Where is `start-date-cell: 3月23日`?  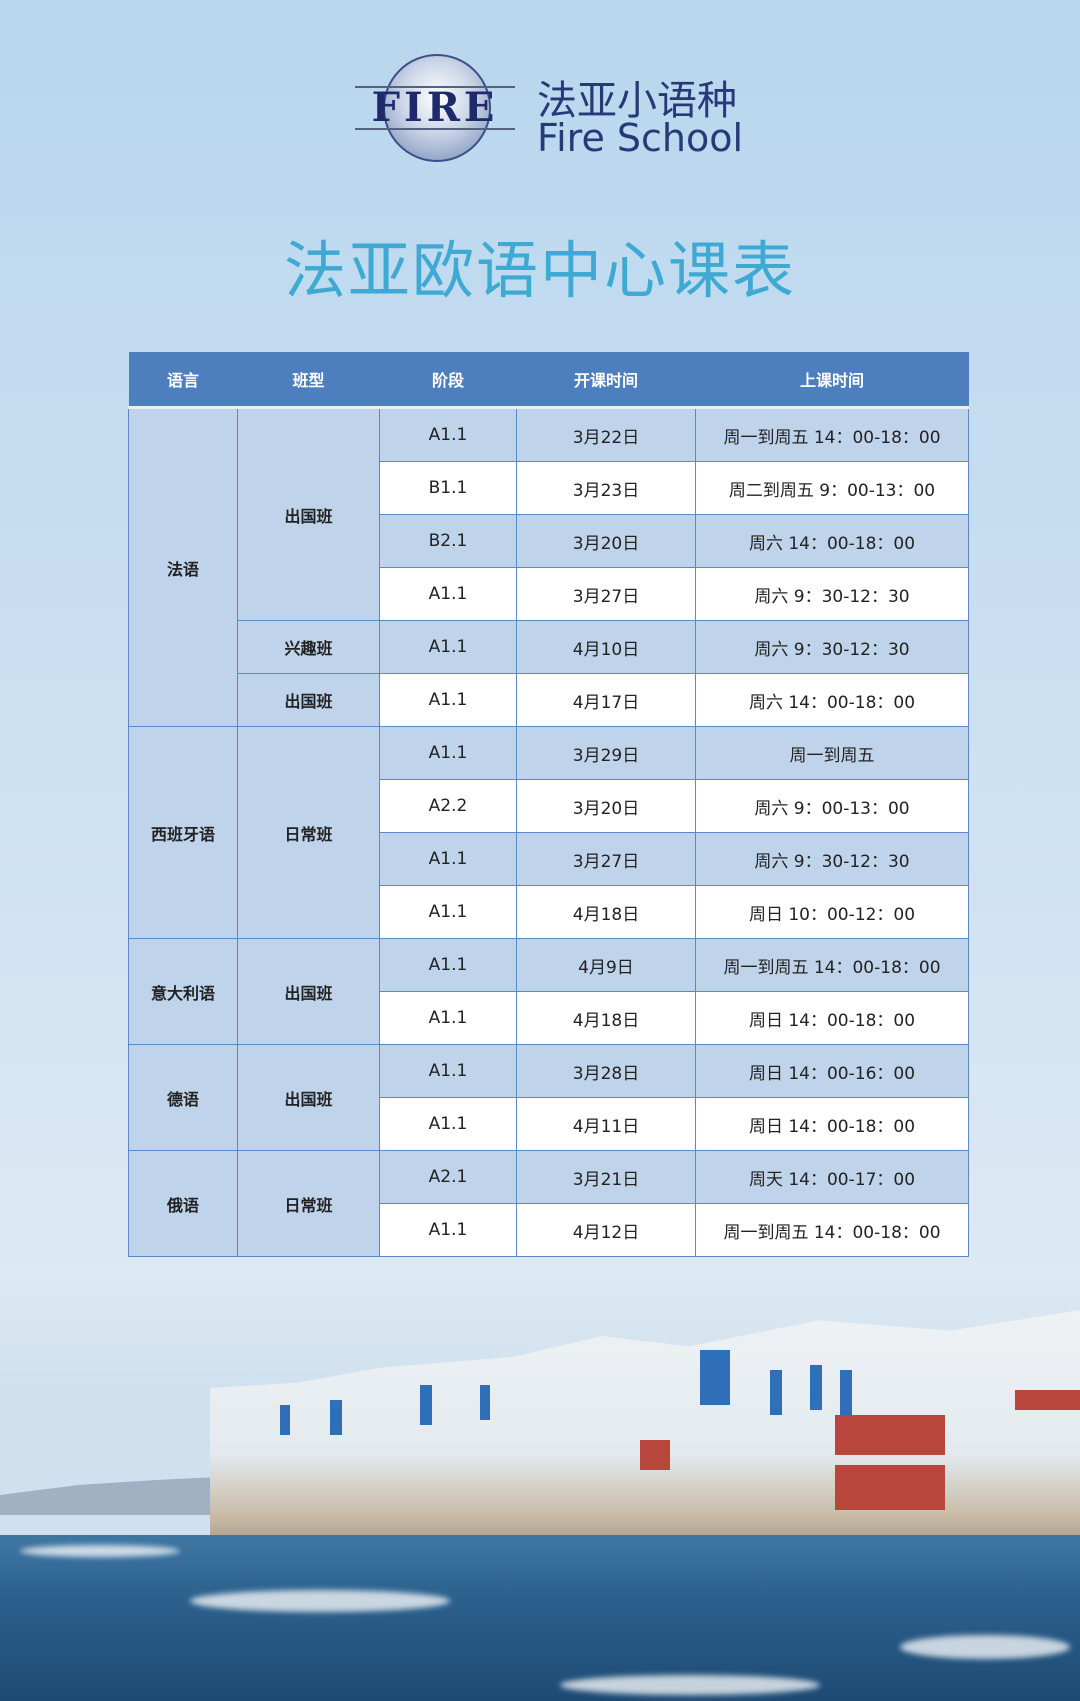 start-date-cell: 3月23日 is located at coordinates (606, 488).